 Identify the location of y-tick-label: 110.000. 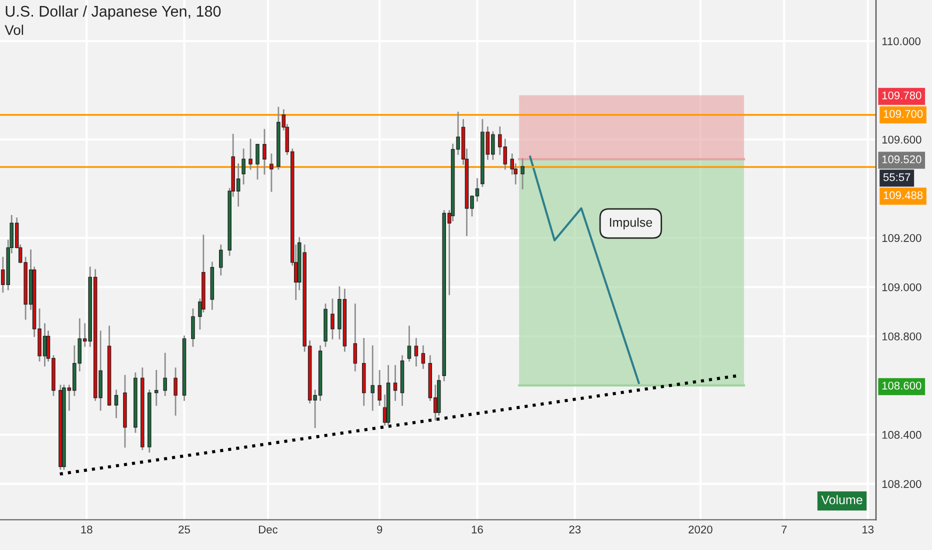
(901, 41).